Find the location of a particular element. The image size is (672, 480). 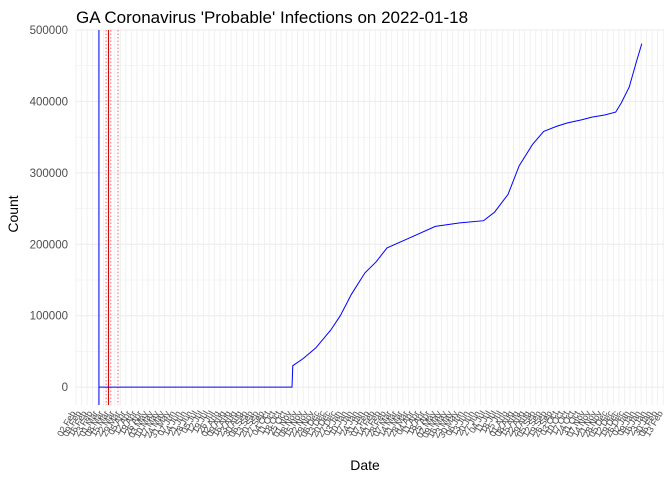

y-tick-label: 200000 is located at coordinates (49, 245).